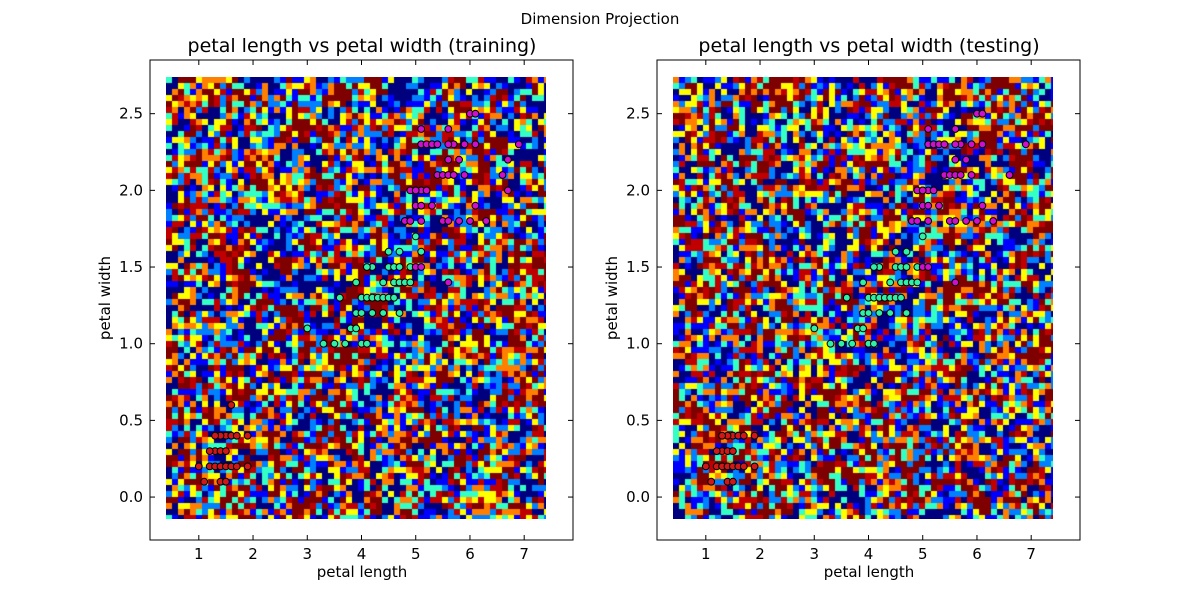 The height and width of the screenshot is (600, 1200). Describe the element at coordinates (199, 554) in the screenshot. I see `training-x-tick-label: 1` at that location.